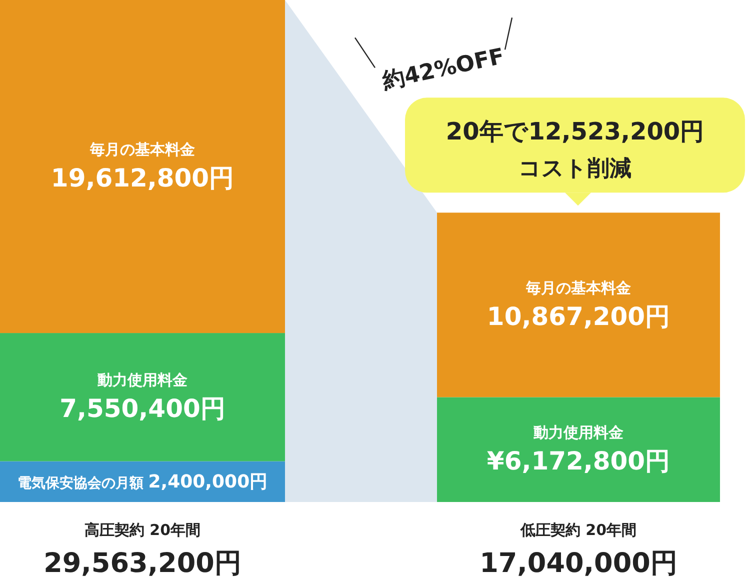 Image resolution: width=747 pixels, height=581 pixels. I want to click on data-label: 10,867,200円, so click(578, 316).